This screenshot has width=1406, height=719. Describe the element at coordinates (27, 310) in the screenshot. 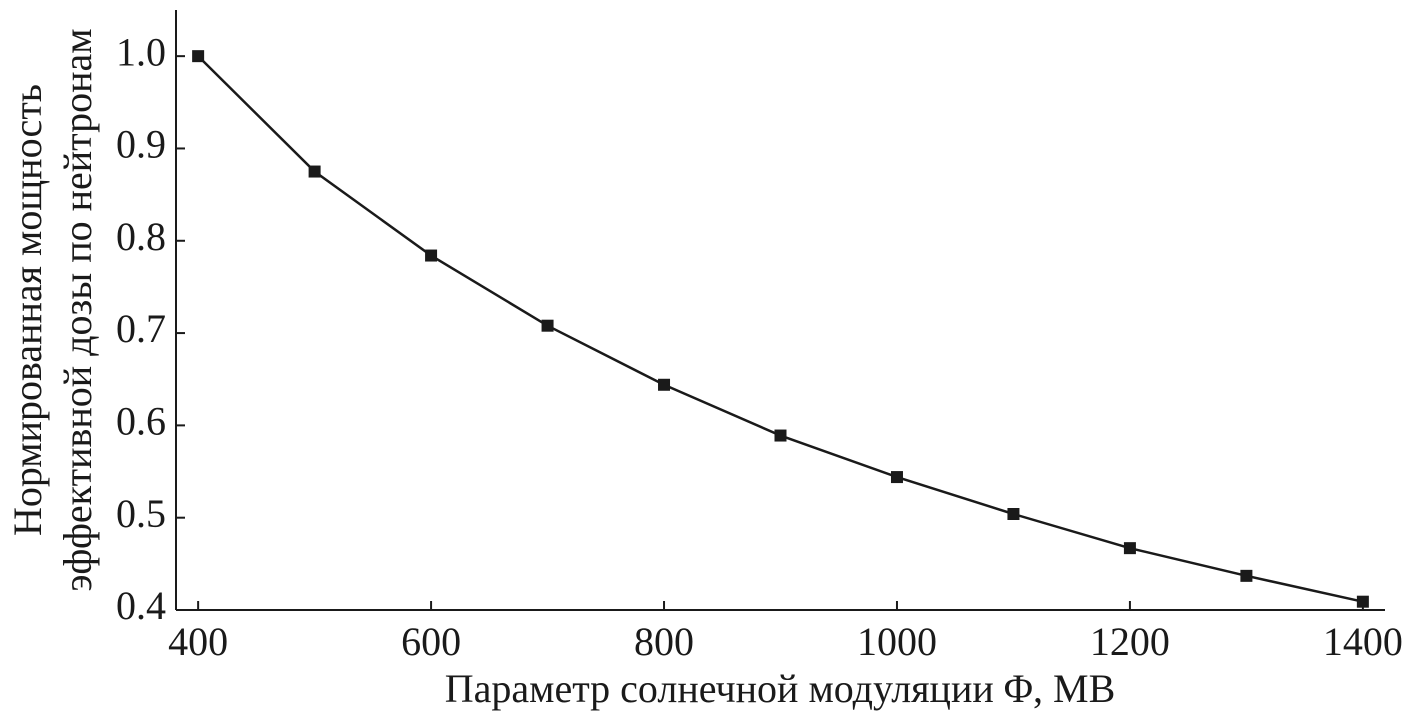

I see `y-axis-label: Нормированная мощность` at that location.